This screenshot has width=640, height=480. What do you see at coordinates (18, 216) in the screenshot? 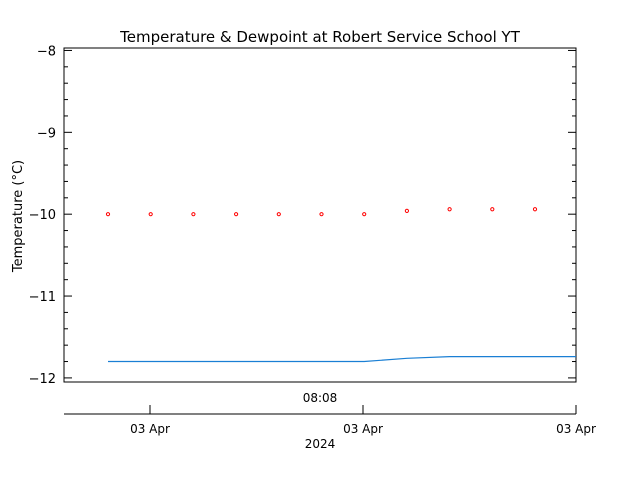
I see `y-axis-label: Temperature (°C)` at bounding box center [18, 216].